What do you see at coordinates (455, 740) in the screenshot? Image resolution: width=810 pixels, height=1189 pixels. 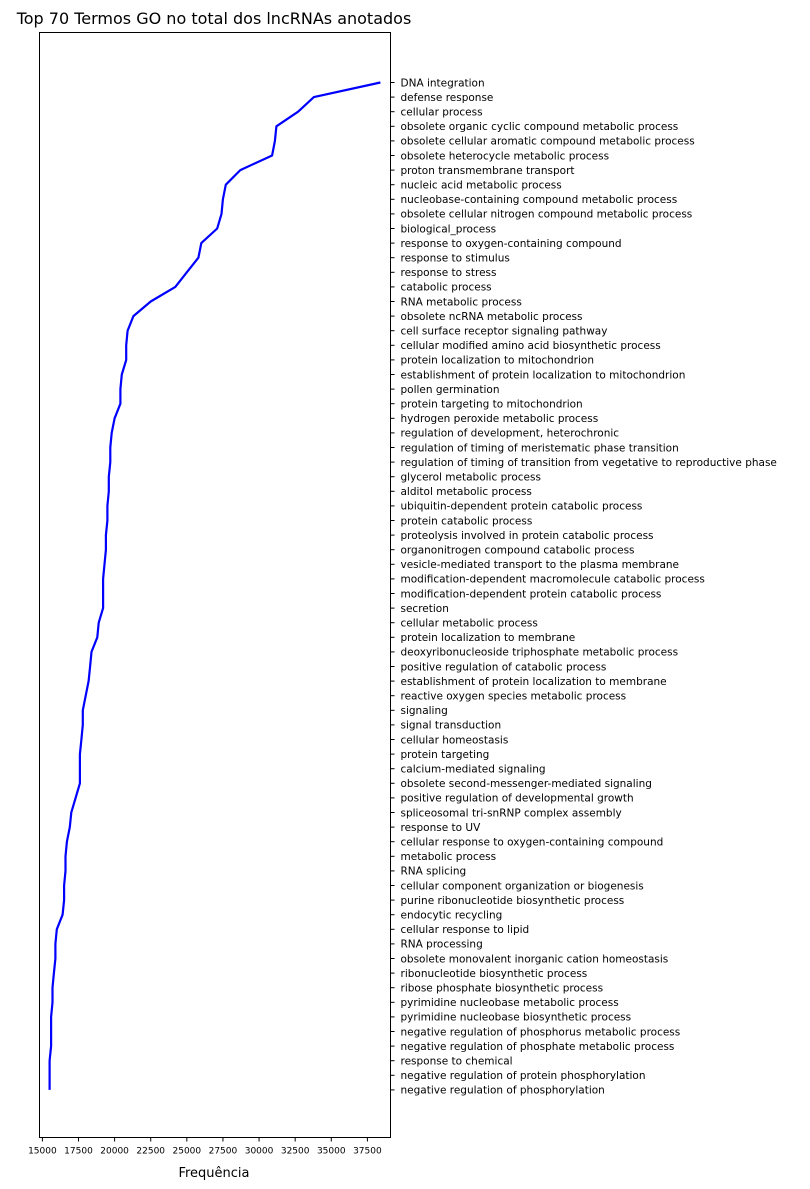 I see `y-tick-label: cellular homeostasis` at bounding box center [455, 740].